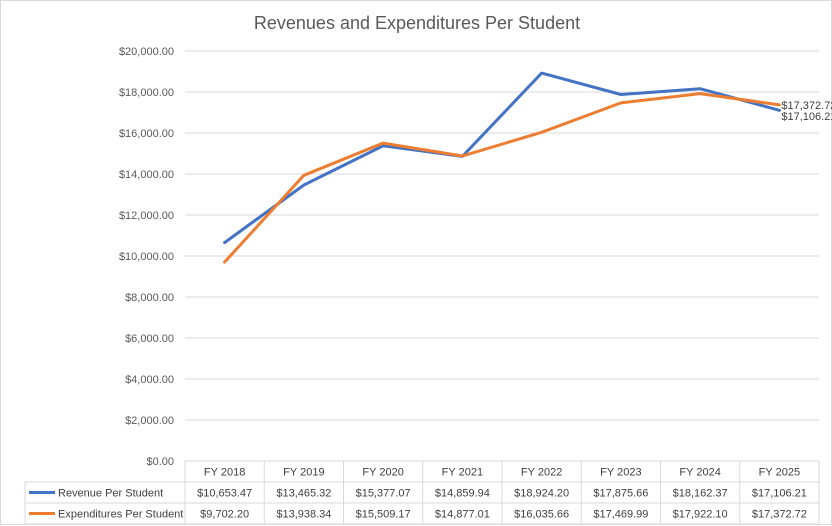  I want to click on table-cell-value: $18,162.37, so click(700, 494).